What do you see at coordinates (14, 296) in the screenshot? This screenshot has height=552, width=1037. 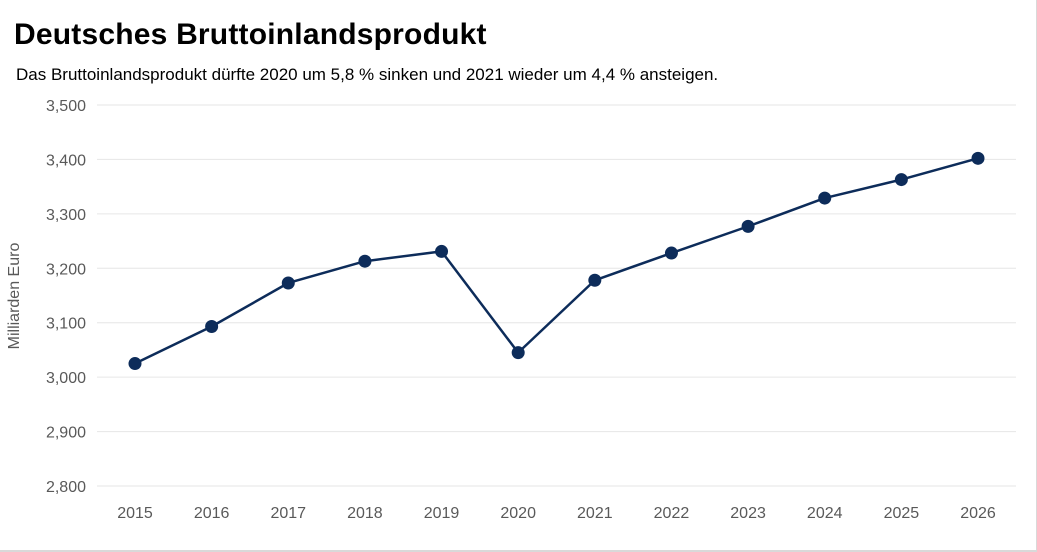 I see `y-axis-label: Milliarden Euro` at bounding box center [14, 296].